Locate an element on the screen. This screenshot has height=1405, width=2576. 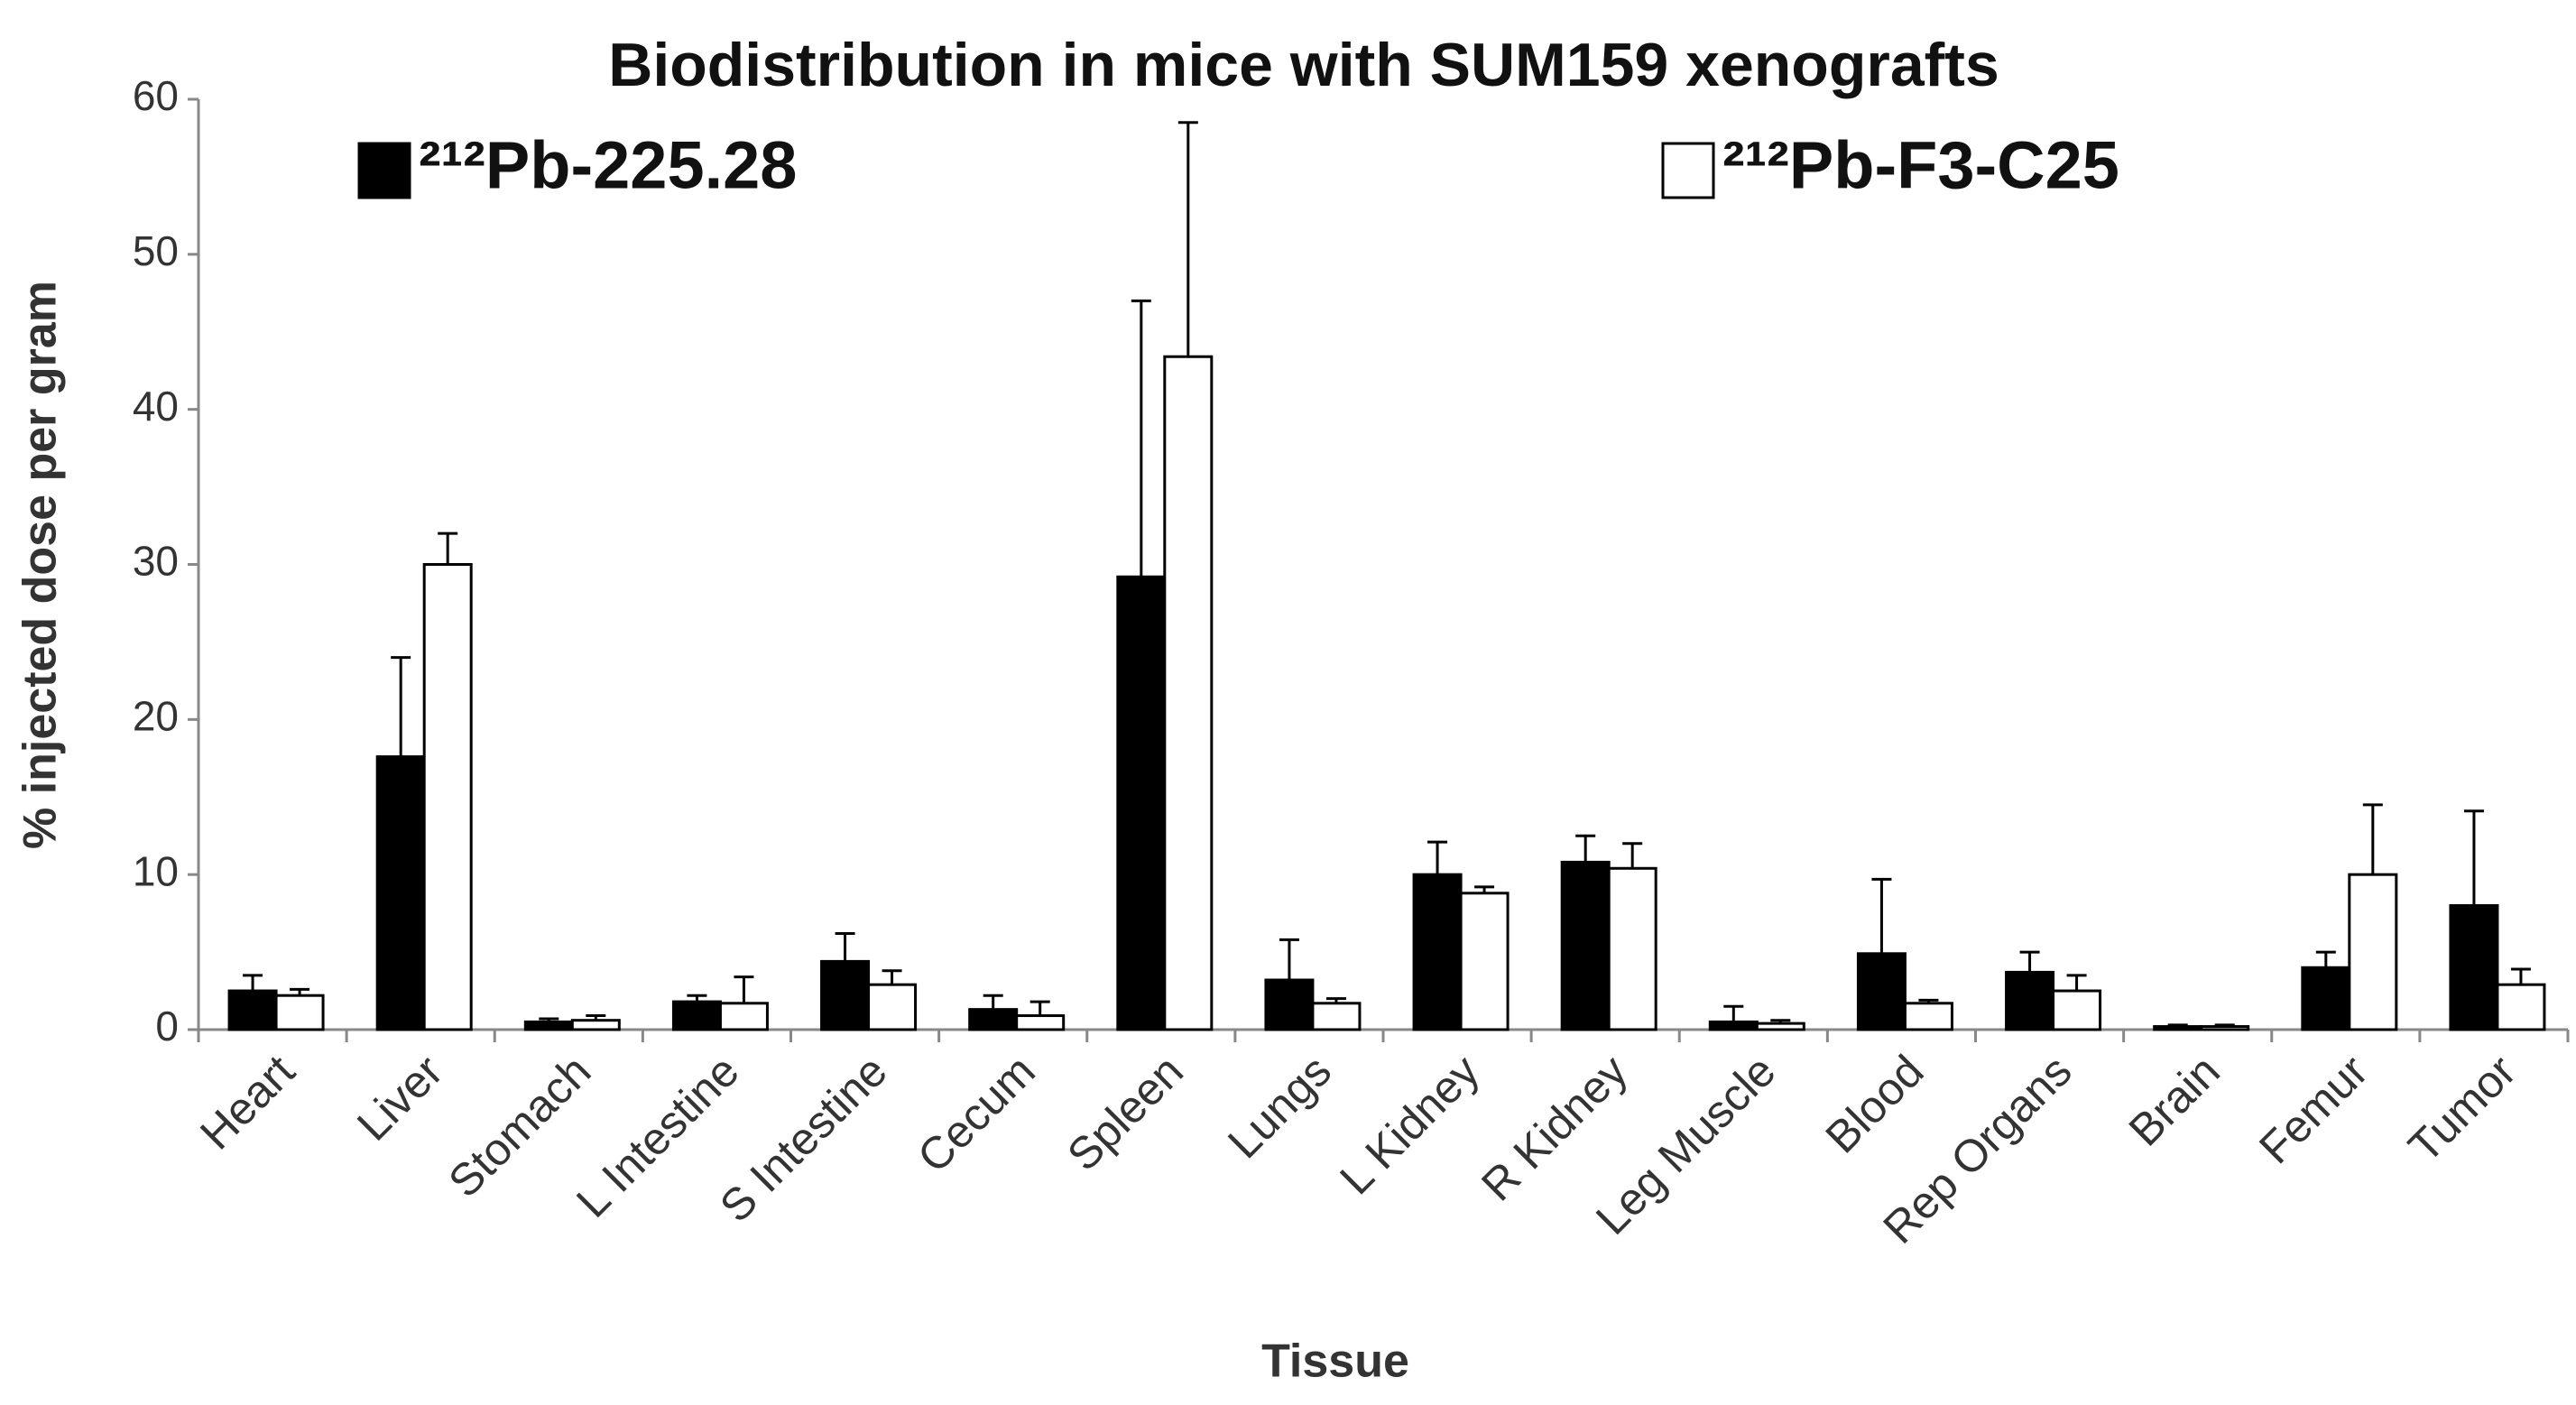
legend-label: ²¹²Pb-F3-C25 is located at coordinates (1920, 165).